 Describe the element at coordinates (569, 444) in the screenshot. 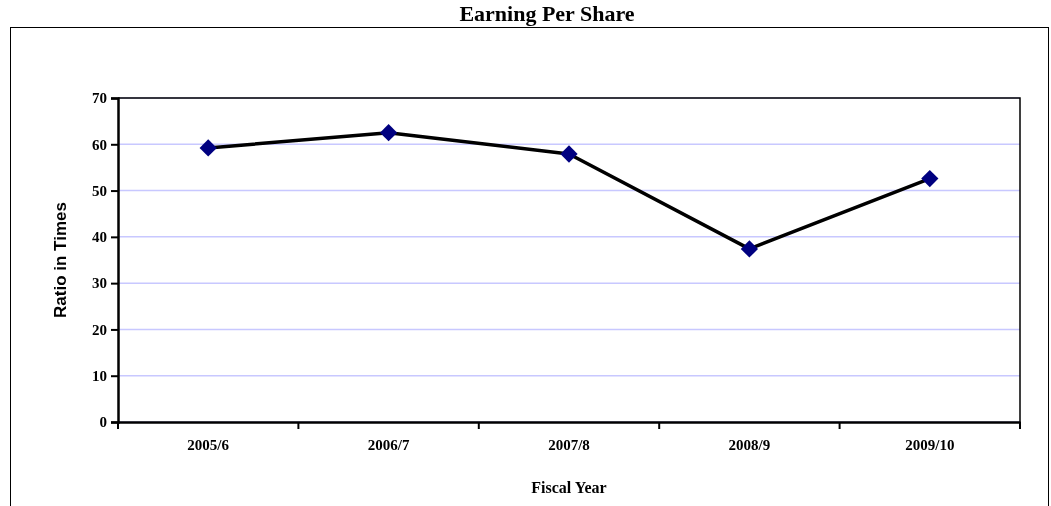

I see `x-tick-label: 2007/8` at that location.